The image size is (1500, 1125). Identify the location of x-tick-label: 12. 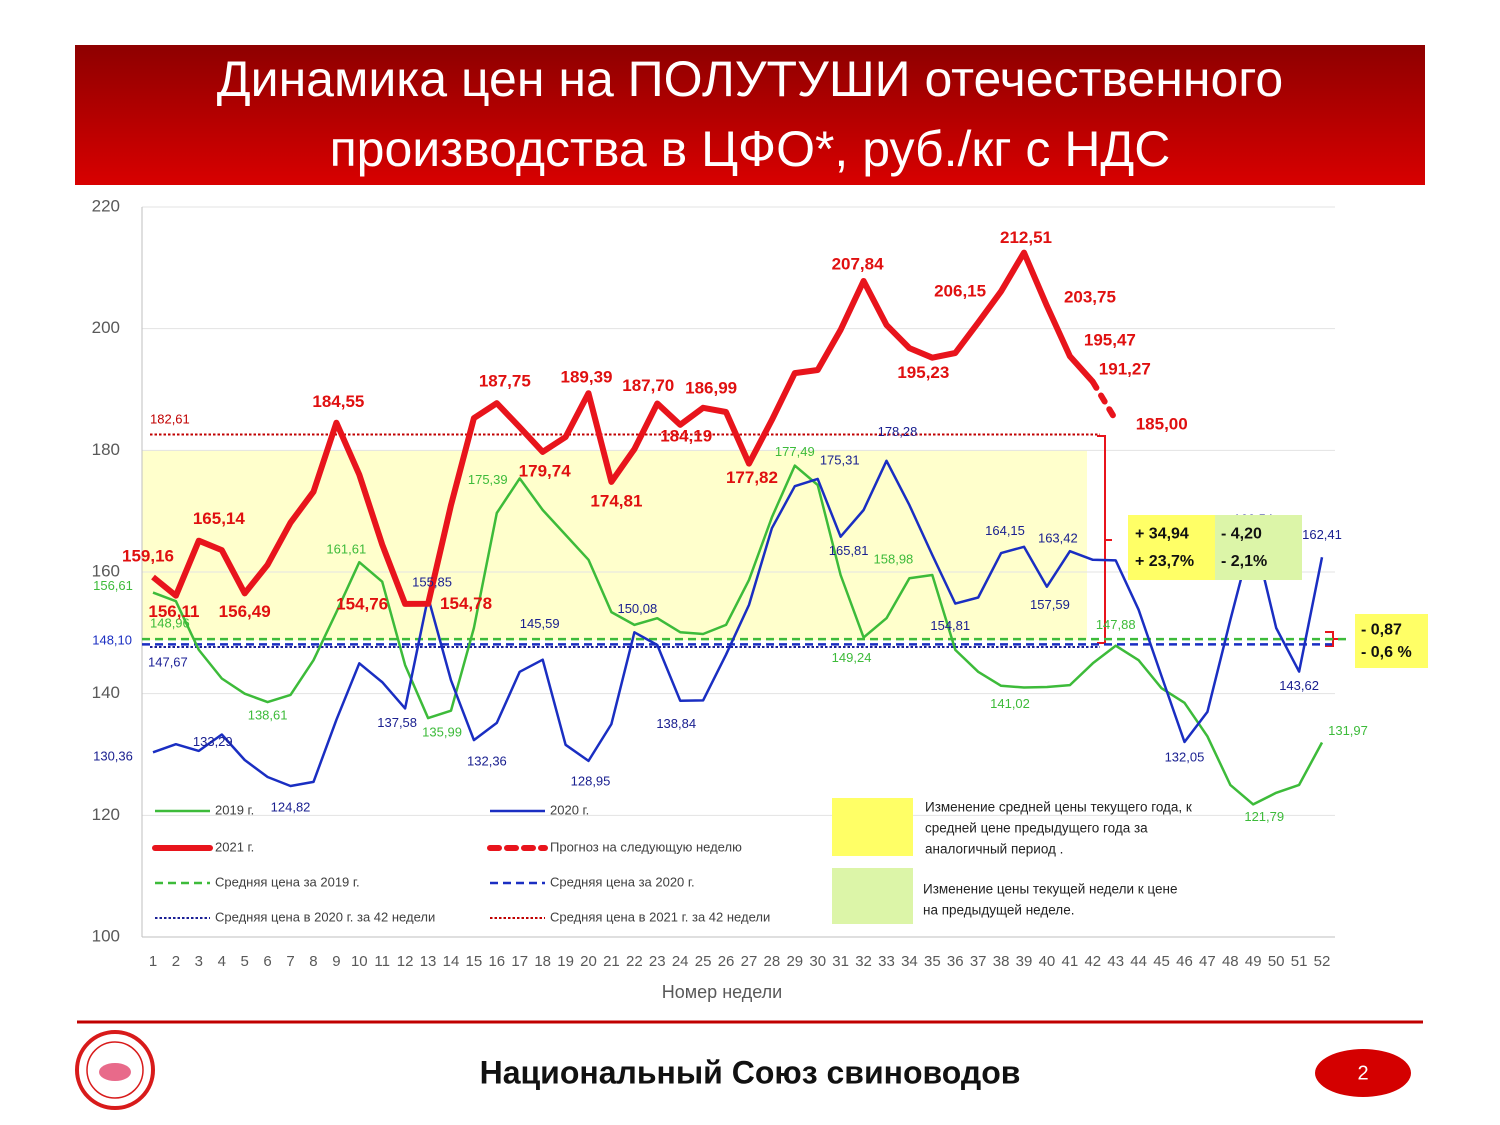
(405, 961).